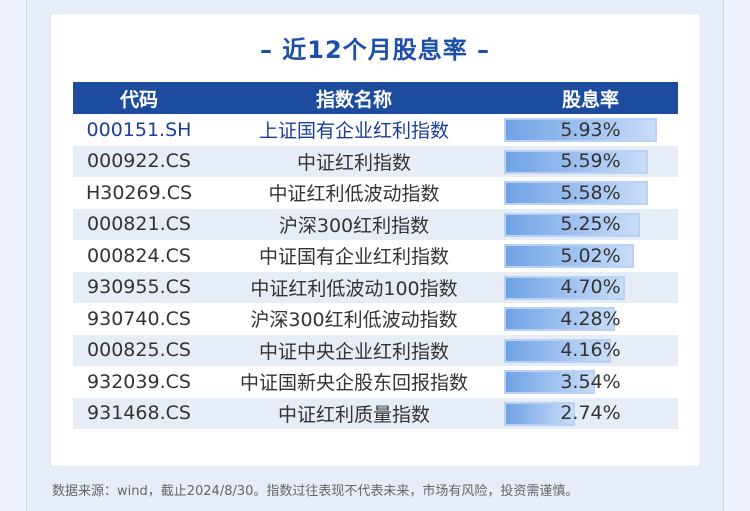 This screenshot has height=511, width=750. I want to click on table-row: 930955.CS 中证红利低波动100指数 4.70%, so click(375, 287).